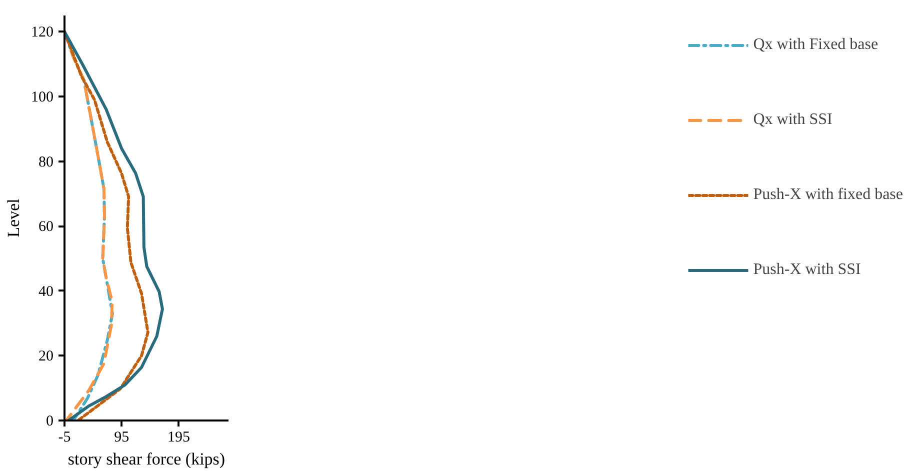 This screenshot has height=471, width=923. What do you see at coordinates (46, 356) in the screenshot?
I see `y-tick-label: 20` at bounding box center [46, 356].